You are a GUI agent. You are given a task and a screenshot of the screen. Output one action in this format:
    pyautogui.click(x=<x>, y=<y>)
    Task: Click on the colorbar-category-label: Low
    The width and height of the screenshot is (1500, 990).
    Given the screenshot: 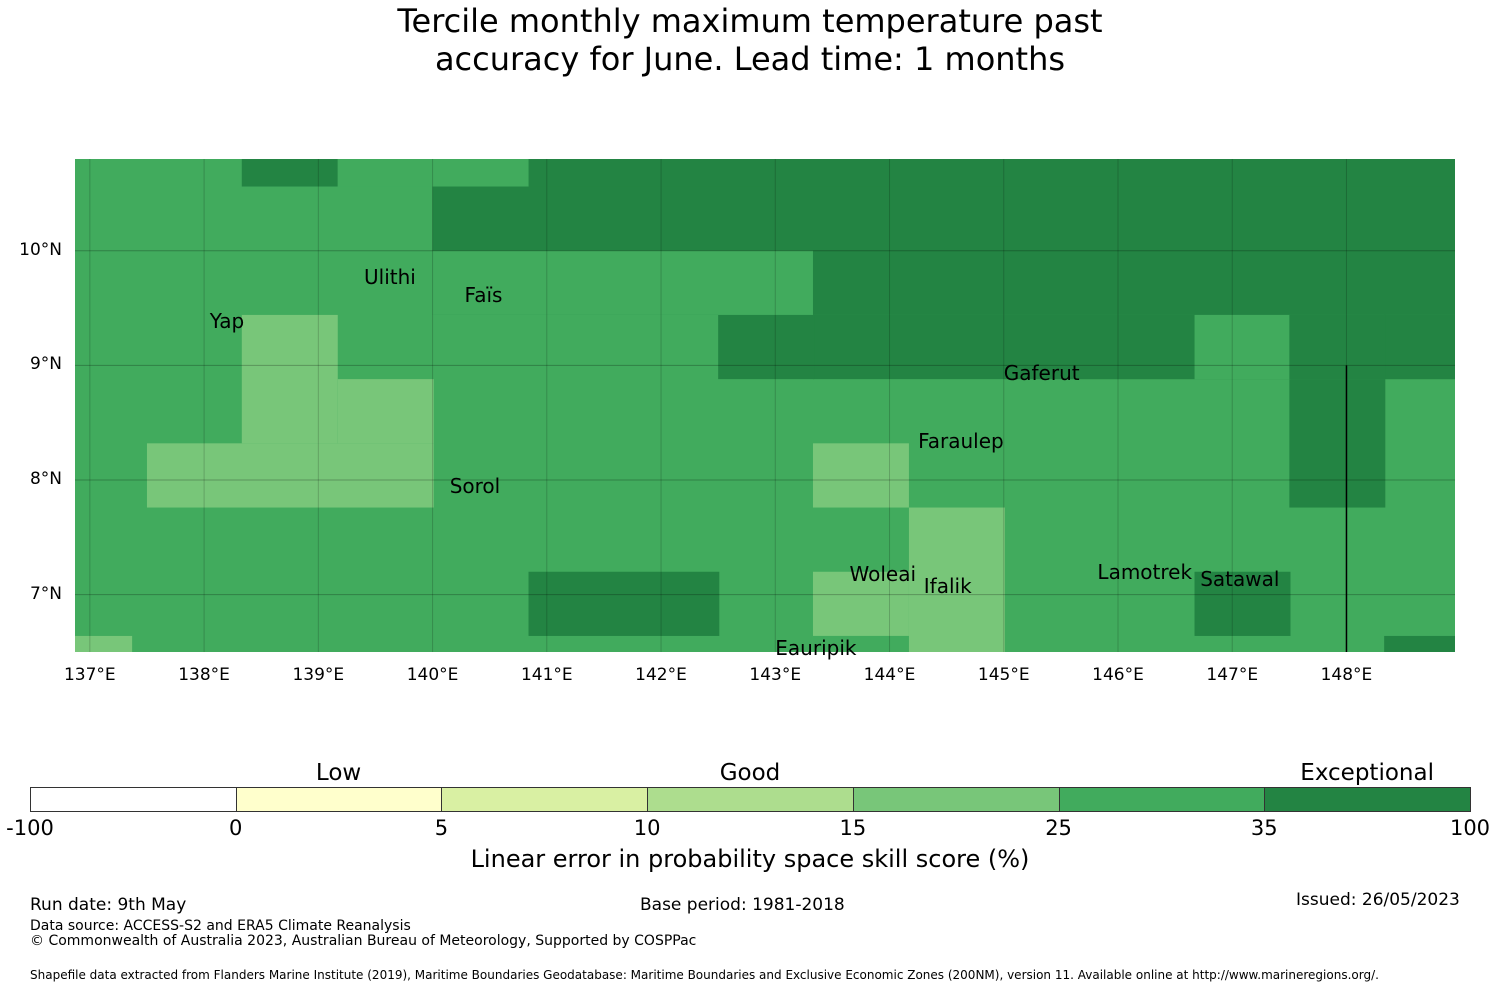 What is the action you would take?
    pyautogui.click(x=338, y=773)
    